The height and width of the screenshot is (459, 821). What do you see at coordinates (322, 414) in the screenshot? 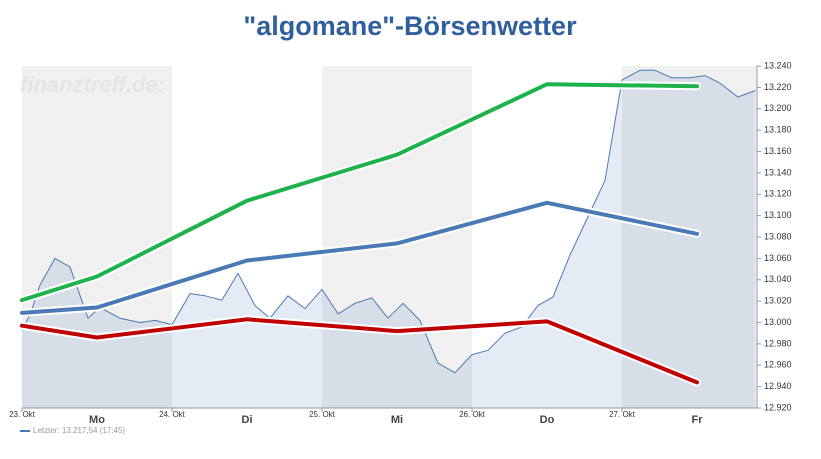
I see `x-tick-label: 25. Okt` at bounding box center [322, 414].